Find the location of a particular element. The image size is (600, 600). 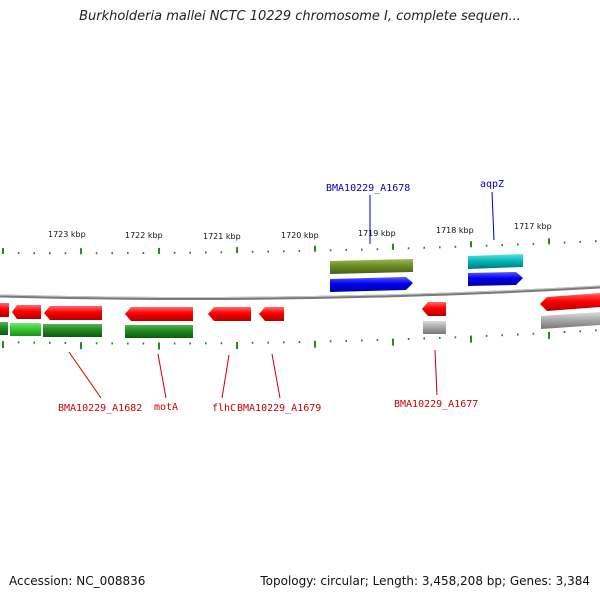

gene-label-motA: motA is located at coordinates (166, 407).